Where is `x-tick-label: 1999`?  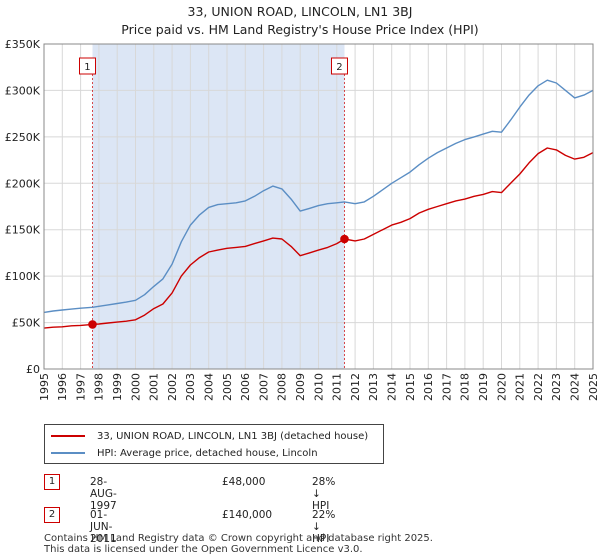 x-tick-label: 1999 is located at coordinates (117, 387).